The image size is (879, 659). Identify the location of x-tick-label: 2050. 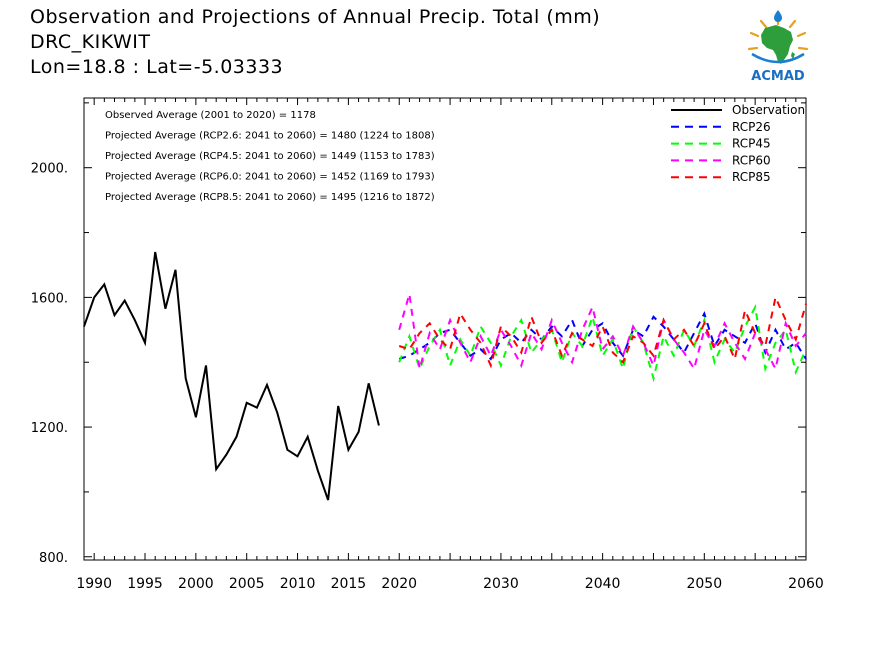
(704, 584).